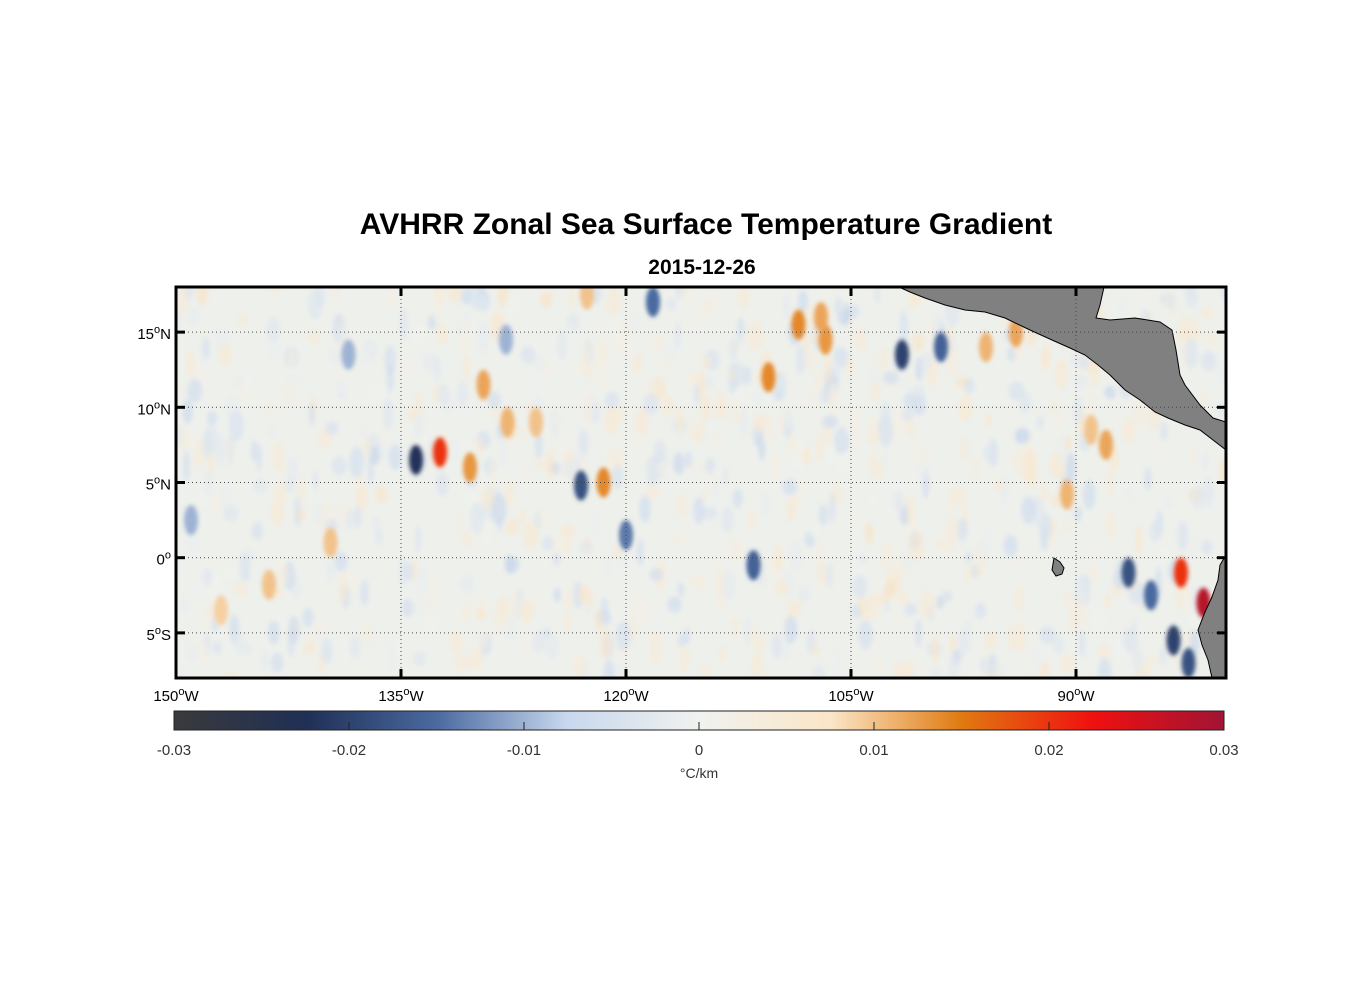 The image size is (1356, 1000). Describe the element at coordinates (1058, 567) in the screenshot. I see `land-galapagos` at that location.